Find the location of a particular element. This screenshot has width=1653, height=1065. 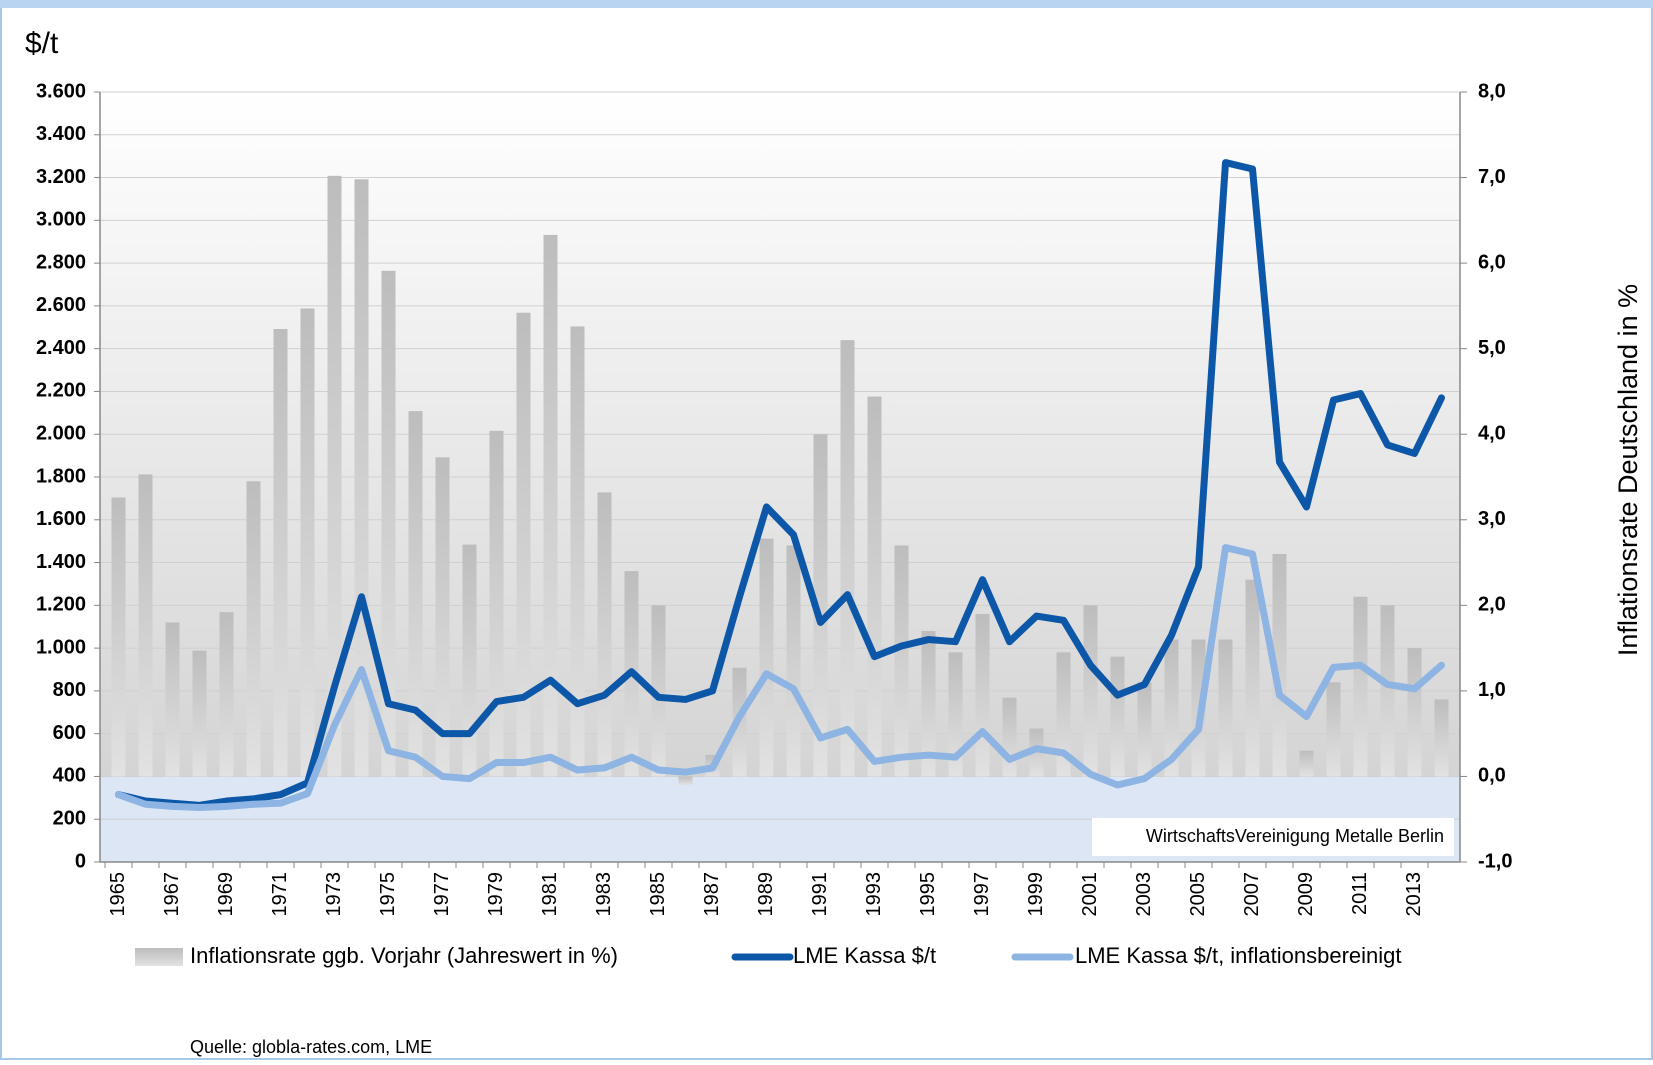

y2-tick-label: 5,0 is located at coordinates (1492, 348).